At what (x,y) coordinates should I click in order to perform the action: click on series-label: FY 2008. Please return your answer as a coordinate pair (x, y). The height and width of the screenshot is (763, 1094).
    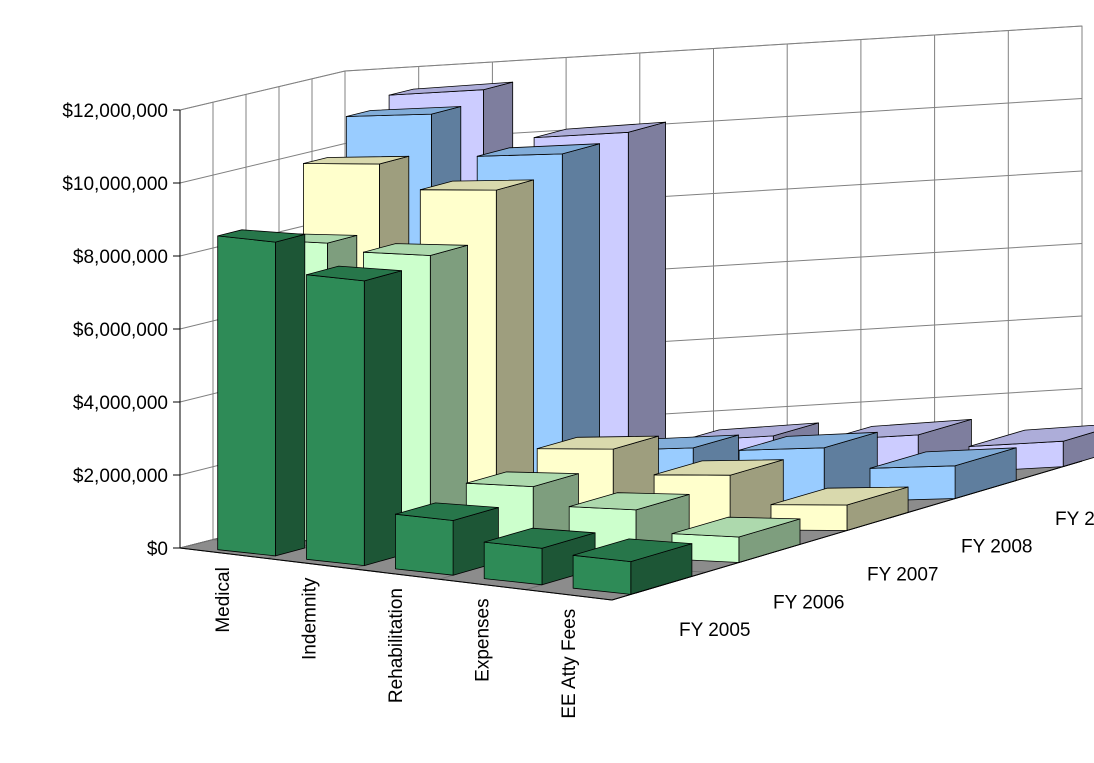
    Looking at the image, I should click on (996, 547).